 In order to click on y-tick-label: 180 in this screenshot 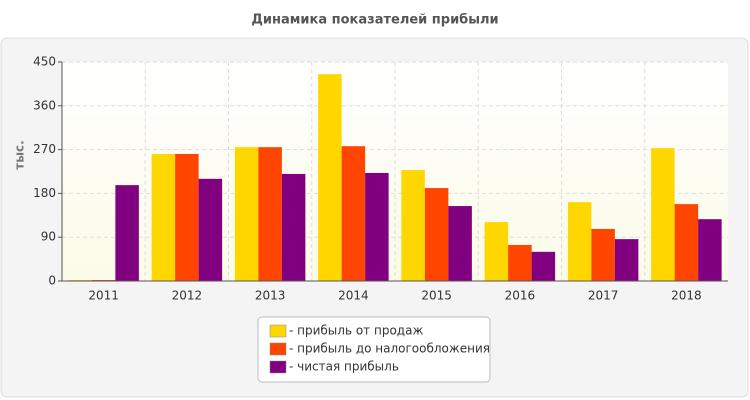, I will do `click(44, 193)`.